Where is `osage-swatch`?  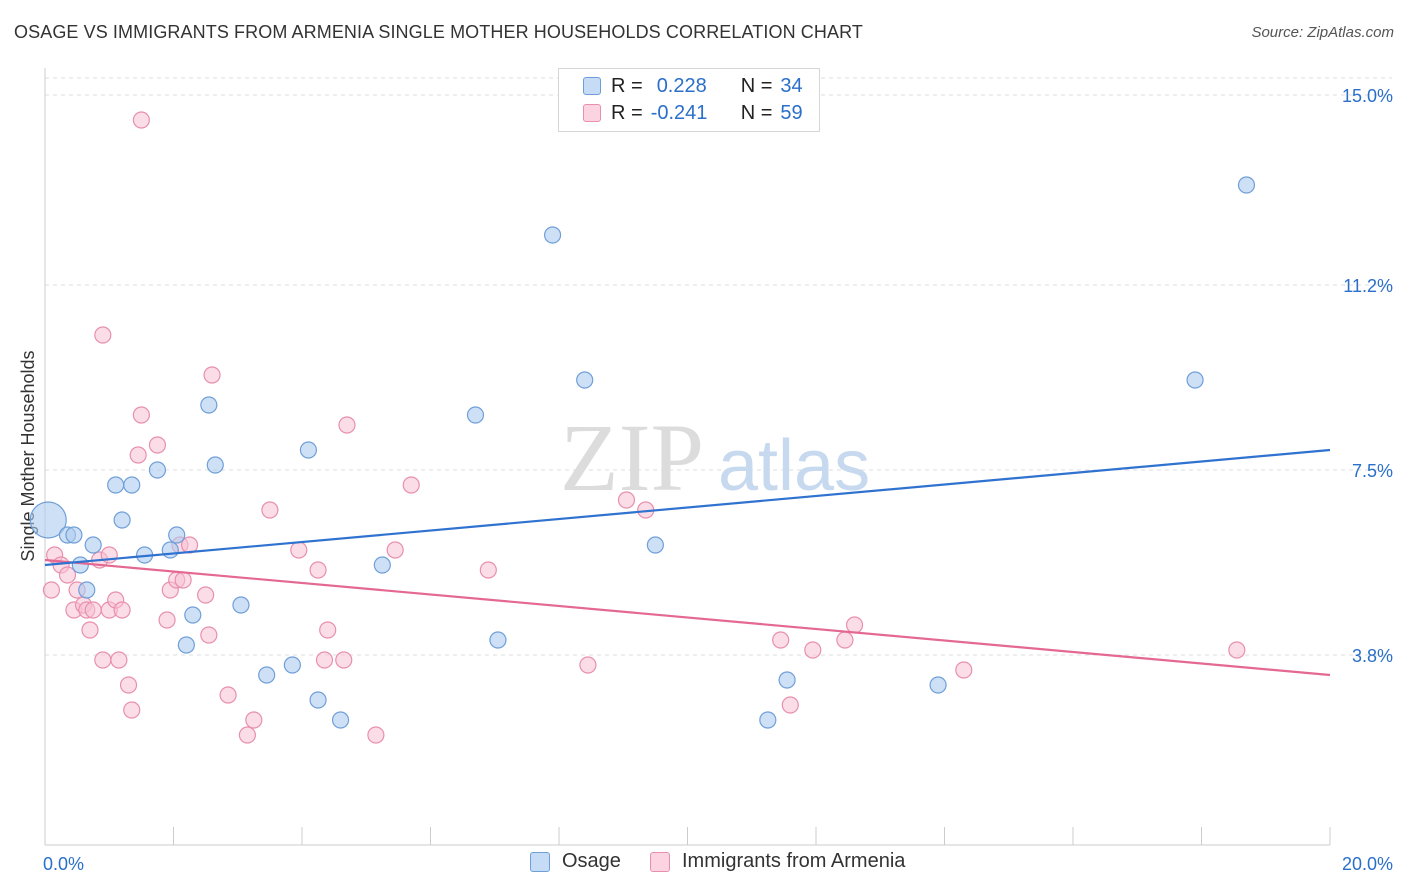
osage-swatch is located at coordinates (592, 86).